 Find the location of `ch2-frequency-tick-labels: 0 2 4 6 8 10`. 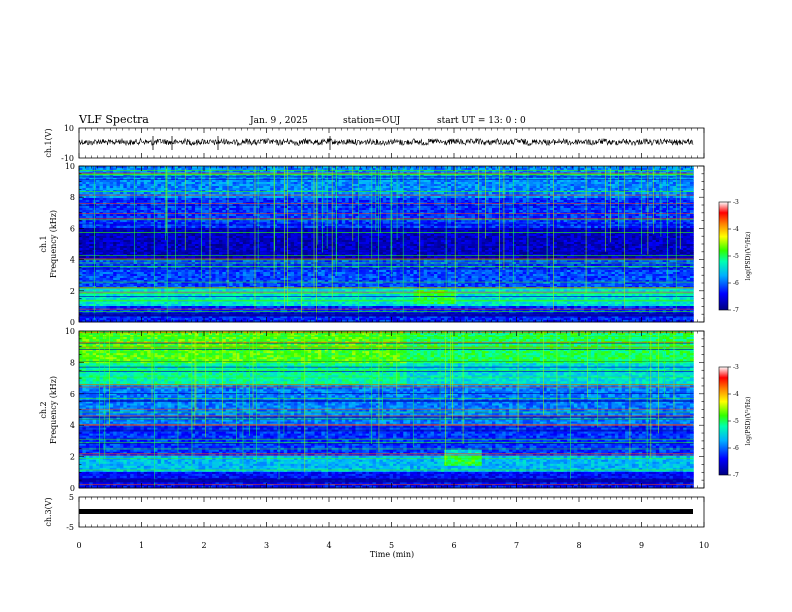

ch2-frequency-tick-labels: 0 2 4 6 8 10 is located at coordinates (70, 410).